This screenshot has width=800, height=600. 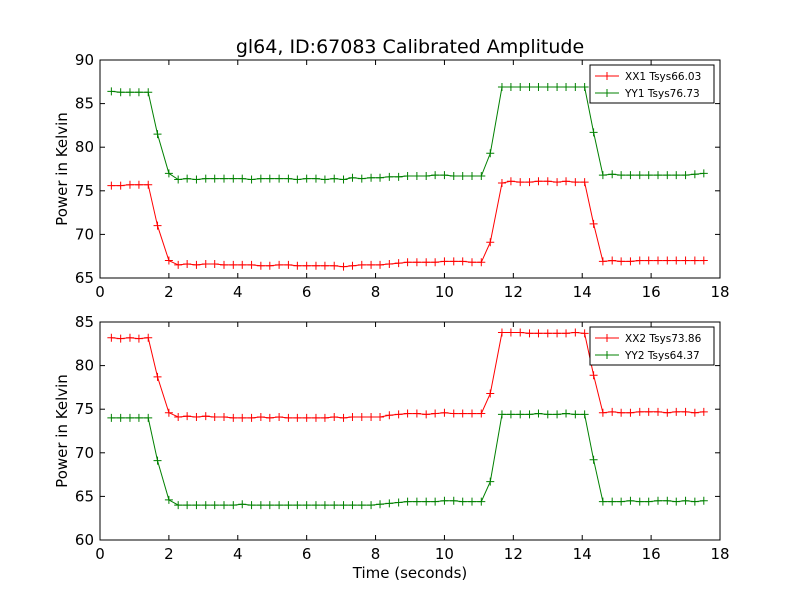 What do you see at coordinates (582, 554) in the screenshot?
I see `x-tick-label: 14` at bounding box center [582, 554].